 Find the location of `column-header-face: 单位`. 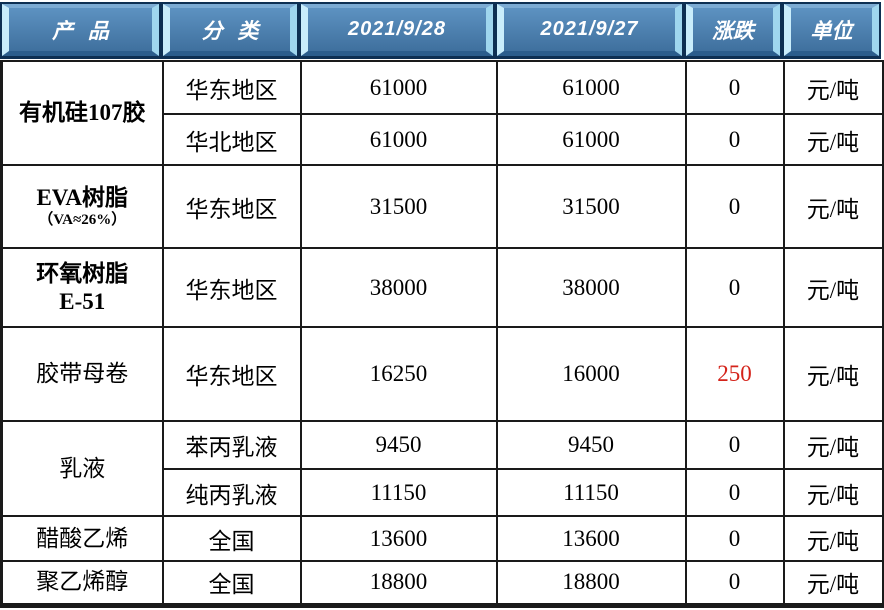

column-header-face: 单位 is located at coordinates (831, 30).